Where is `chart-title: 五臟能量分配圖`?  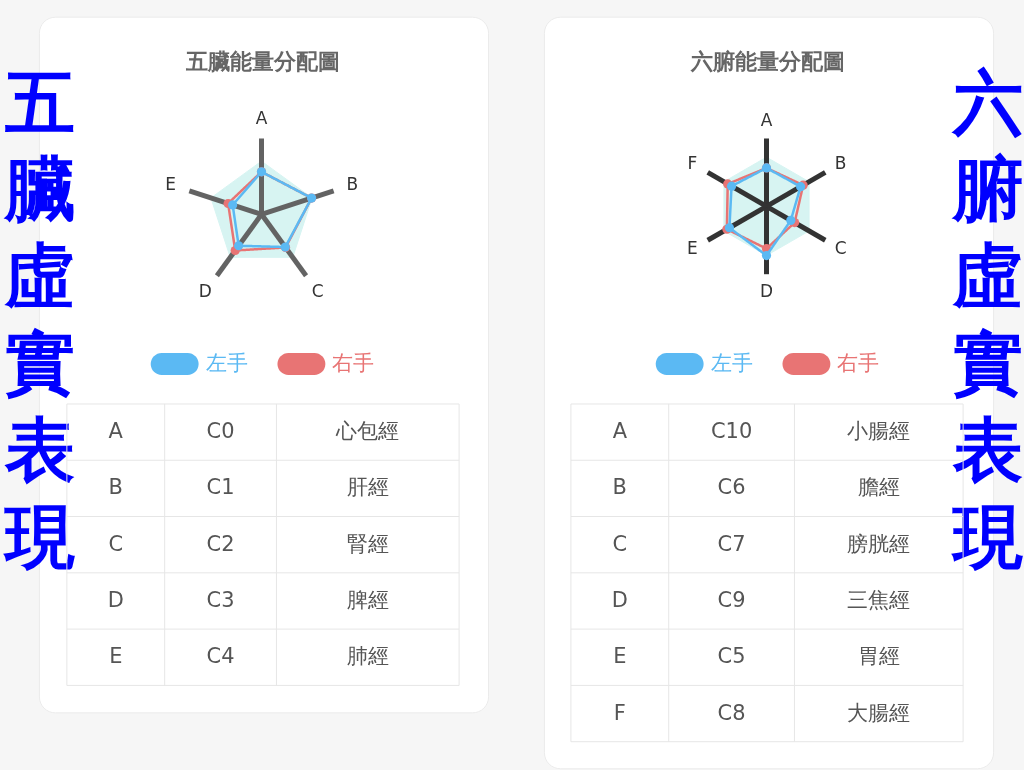 chart-title: 五臟能量分配圖 is located at coordinates (263, 61).